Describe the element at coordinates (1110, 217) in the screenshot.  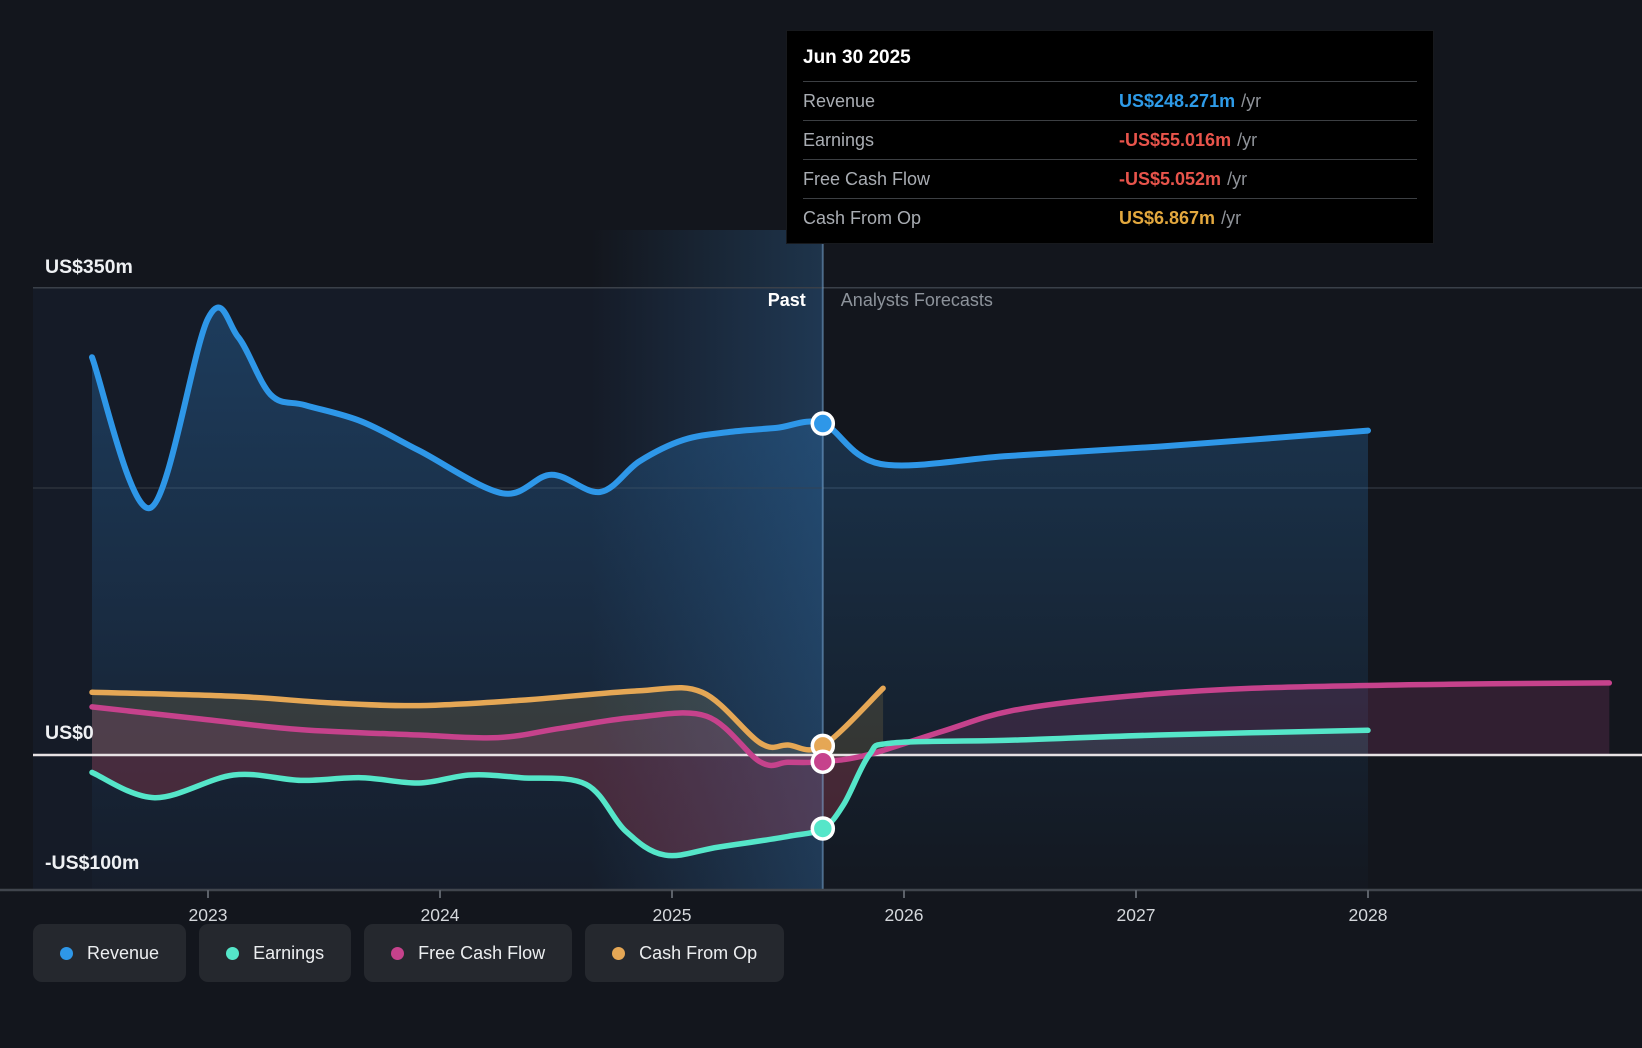
I see `tooltip-row: Cash From Op US$6.867m/yr` at that location.